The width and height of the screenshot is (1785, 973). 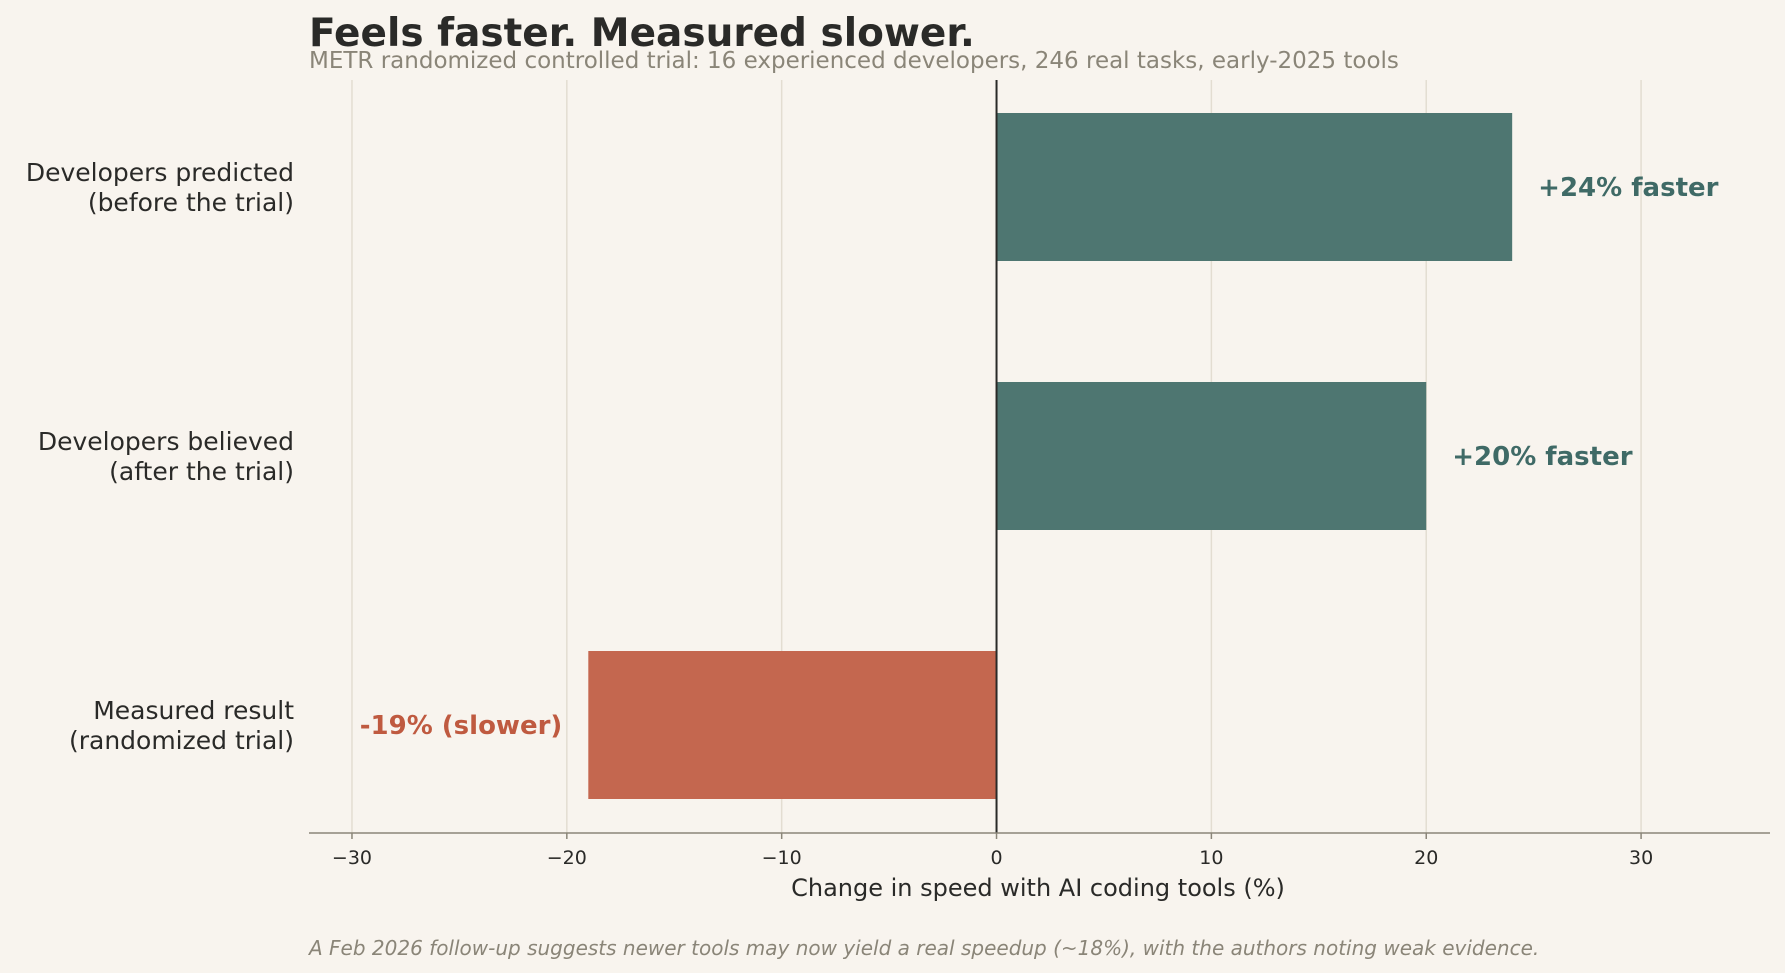 I want to click on x-tick-label: 30, so click(x=1641, y=858).